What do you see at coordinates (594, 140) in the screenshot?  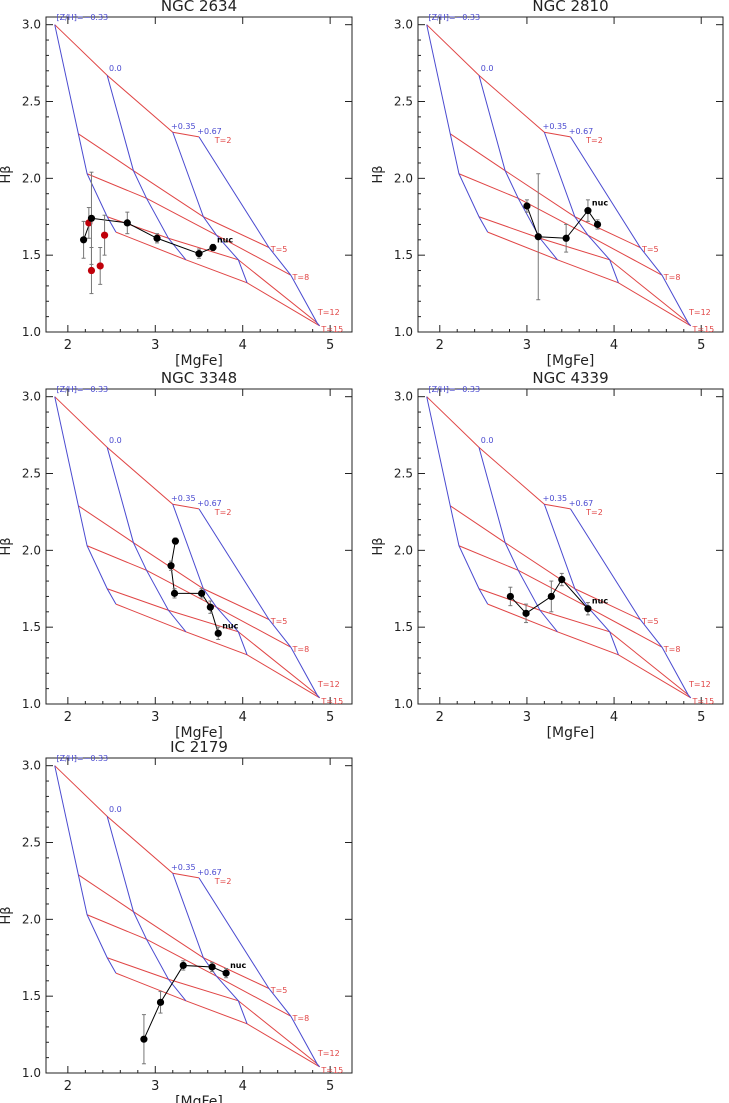 I see `age-label: T=2` at bounding box center [594, 140].